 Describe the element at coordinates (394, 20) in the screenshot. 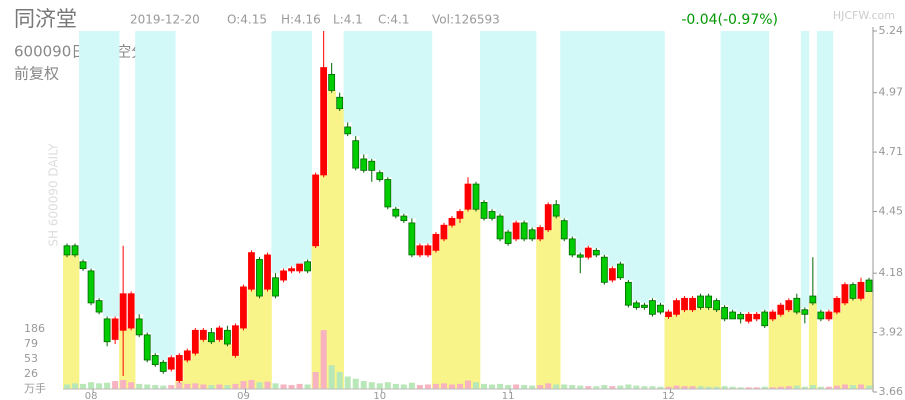

I see `header-info: C:4.1` at that location.